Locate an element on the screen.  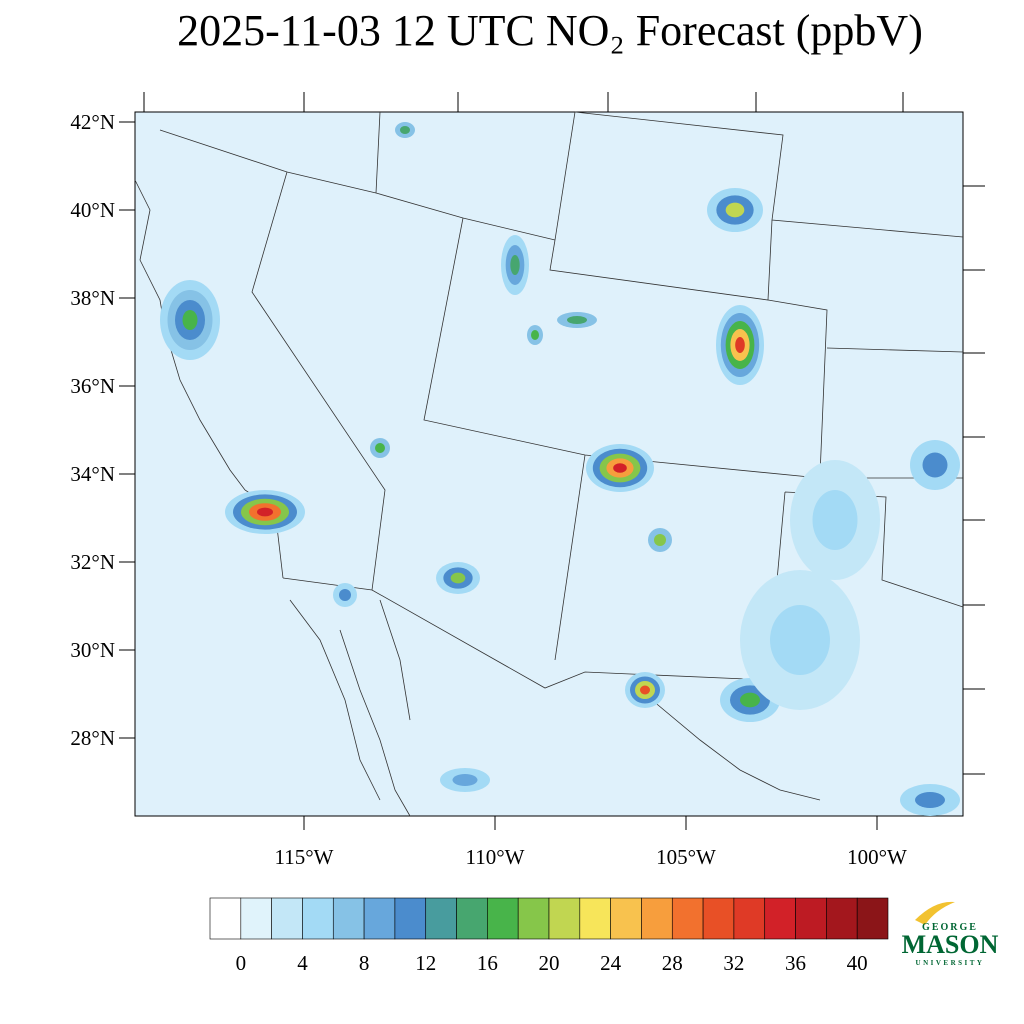
lon-label: 115°W is located at coordinates (304, 857).